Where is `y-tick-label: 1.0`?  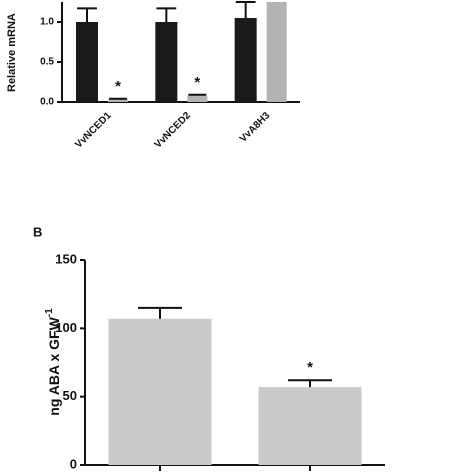
y-tick-label: 1.0 is located at coordinates (47, 22).